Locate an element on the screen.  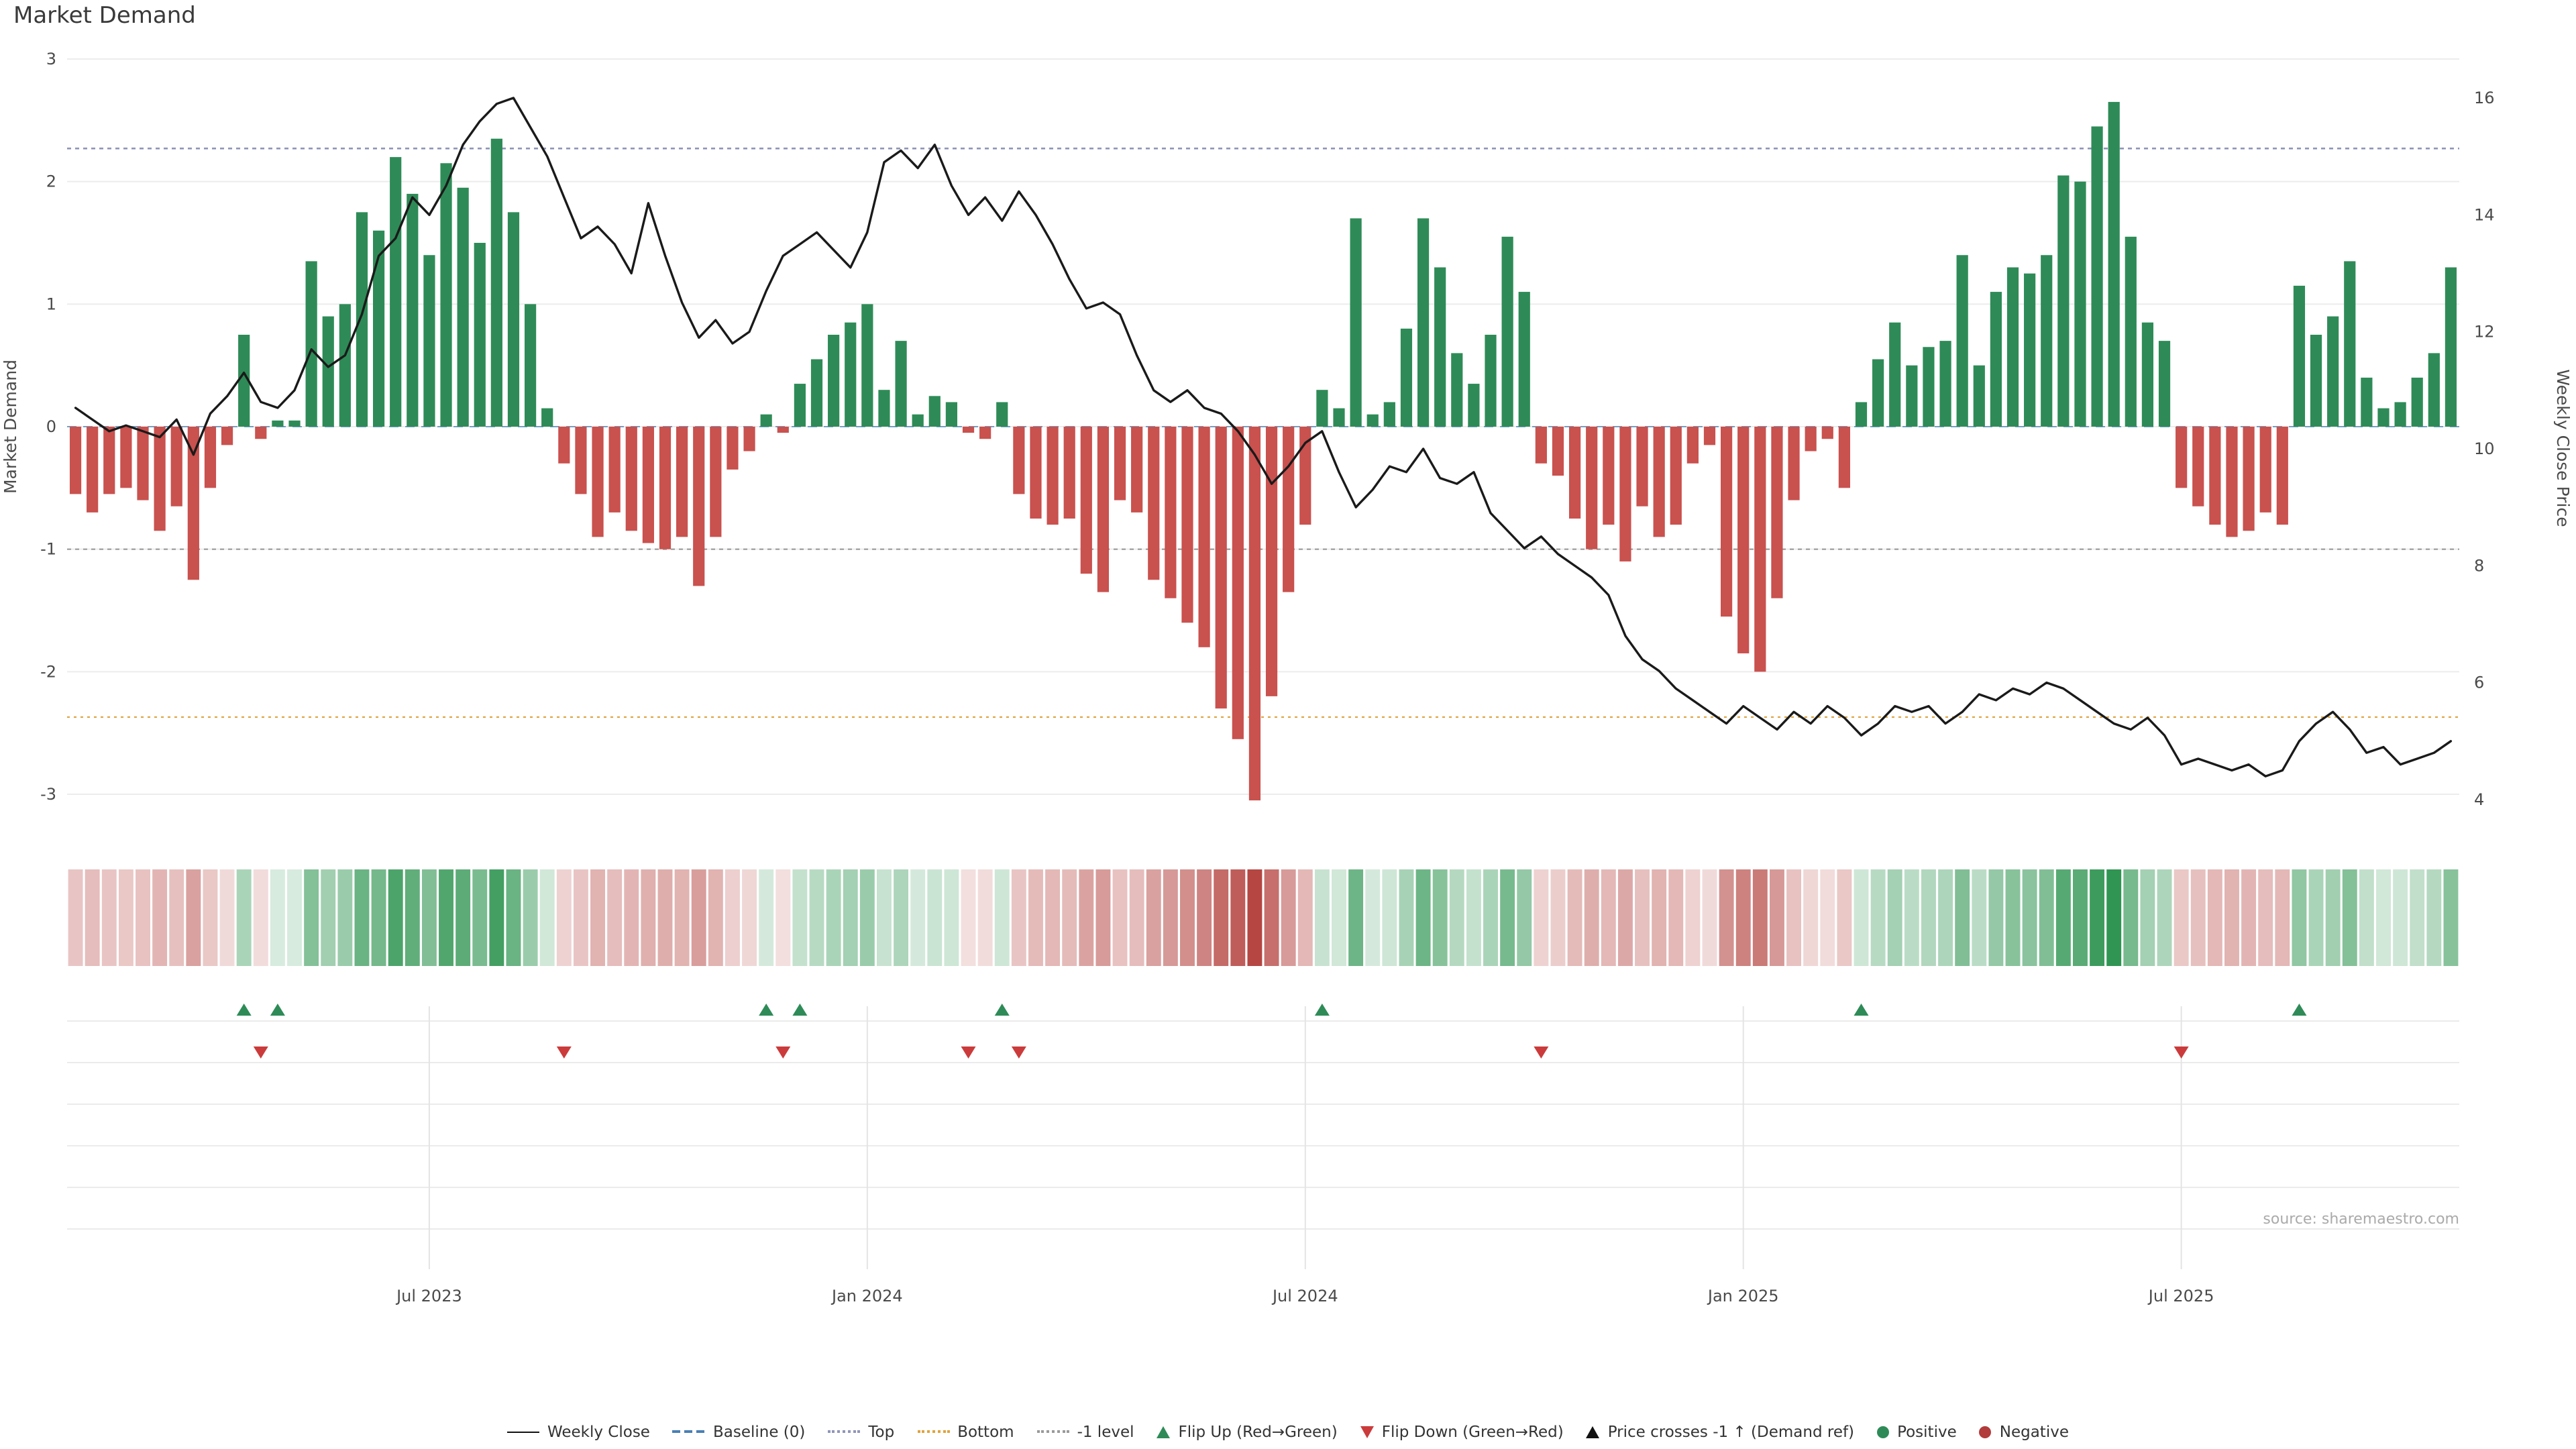
left-tick-label: 1 is located at coordinates (51, 303).